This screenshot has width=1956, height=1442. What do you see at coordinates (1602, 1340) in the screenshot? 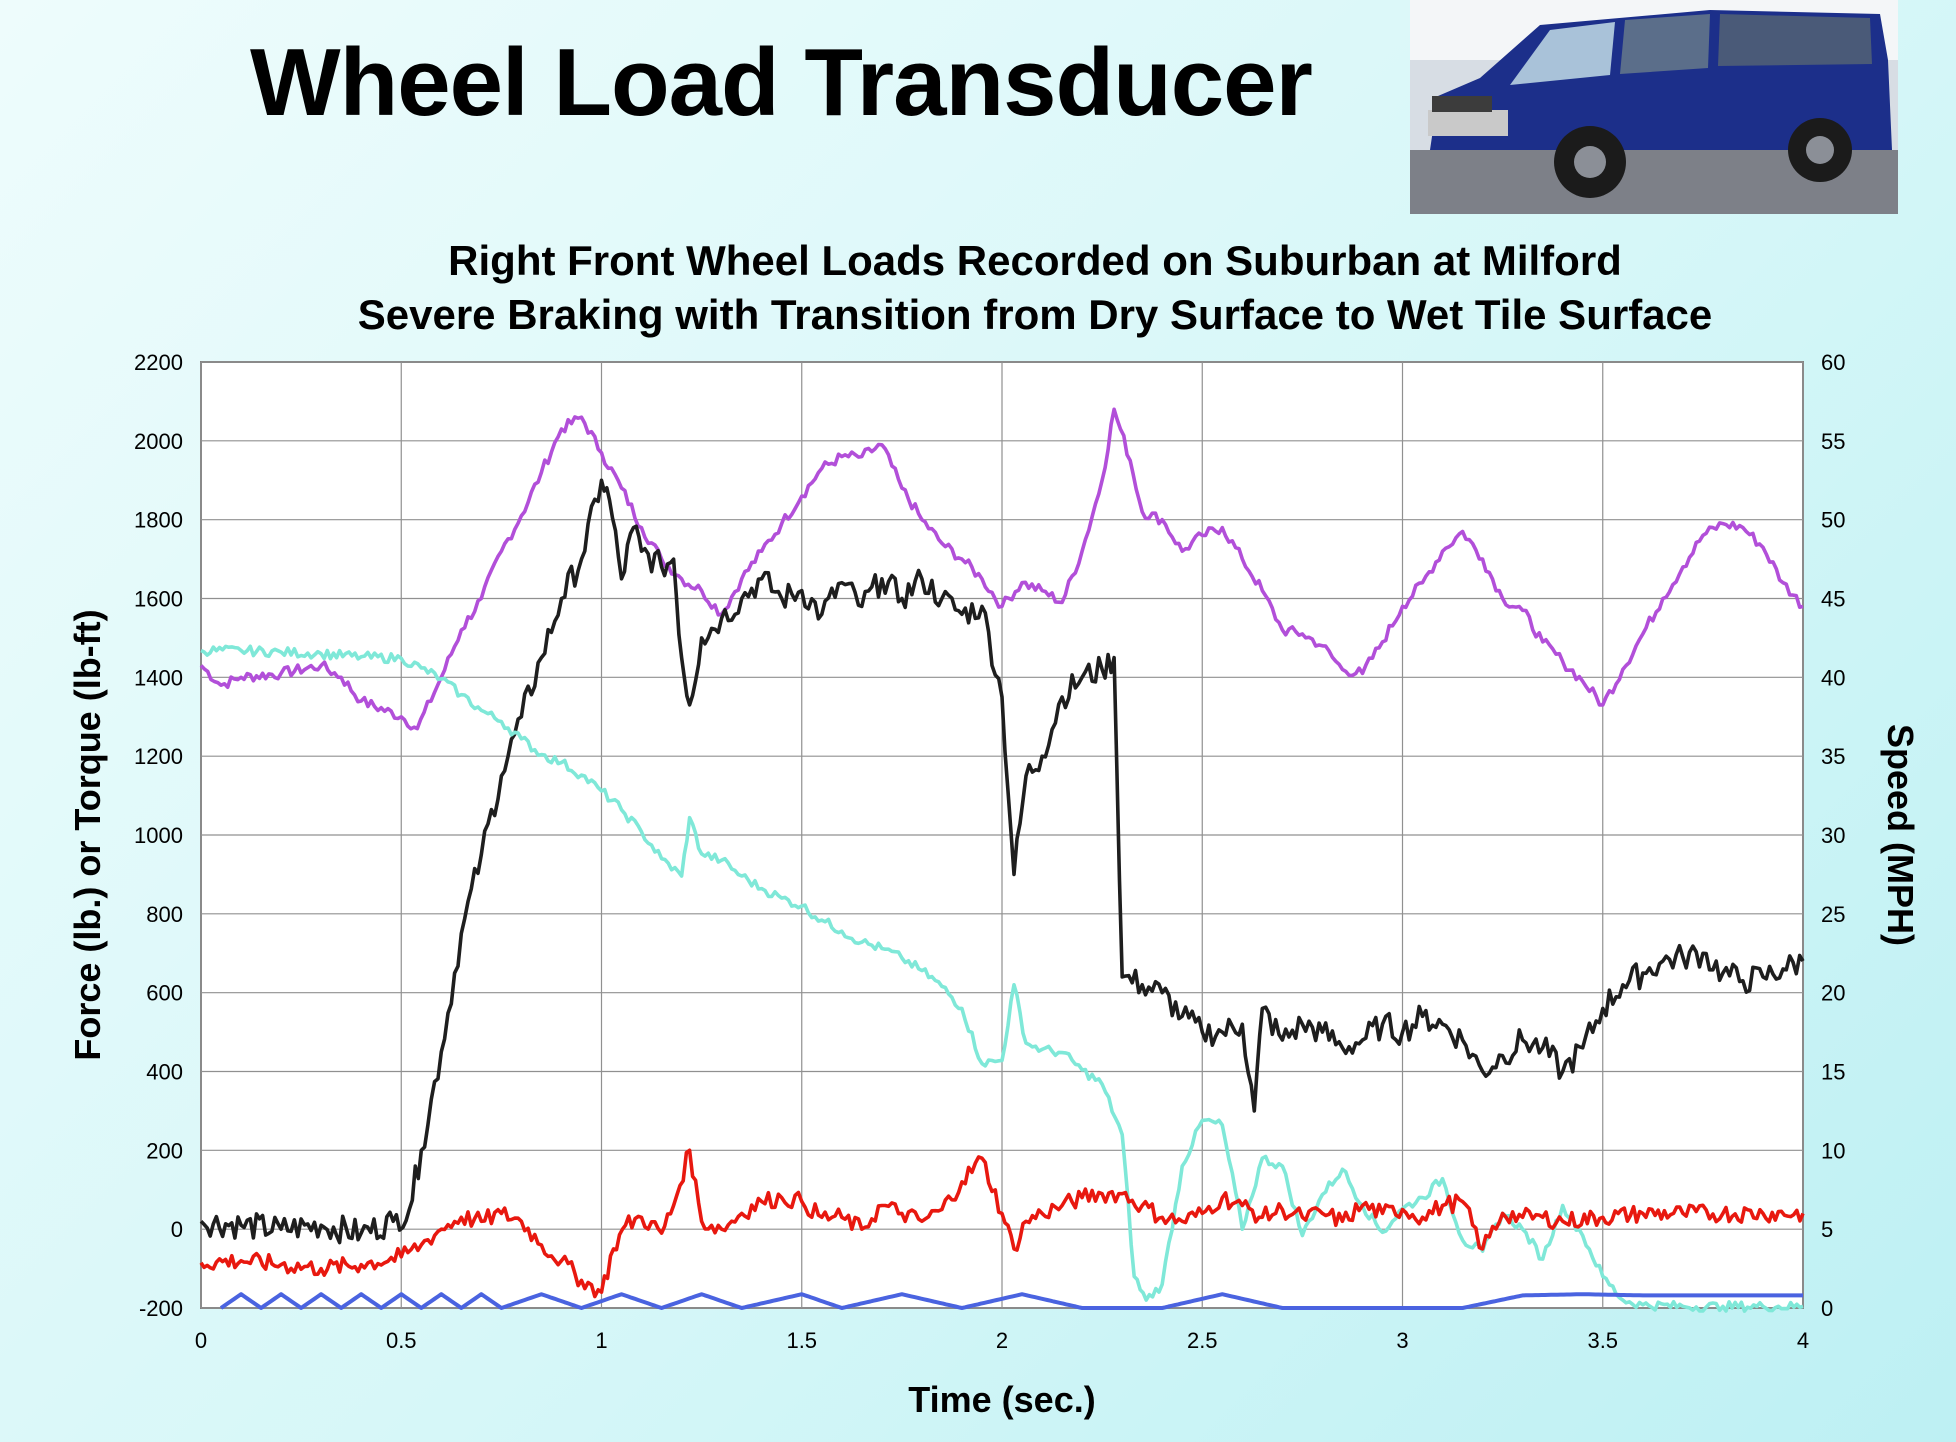
I see `x-tick-label: 3.5` at bounding box center [1602, 1340].